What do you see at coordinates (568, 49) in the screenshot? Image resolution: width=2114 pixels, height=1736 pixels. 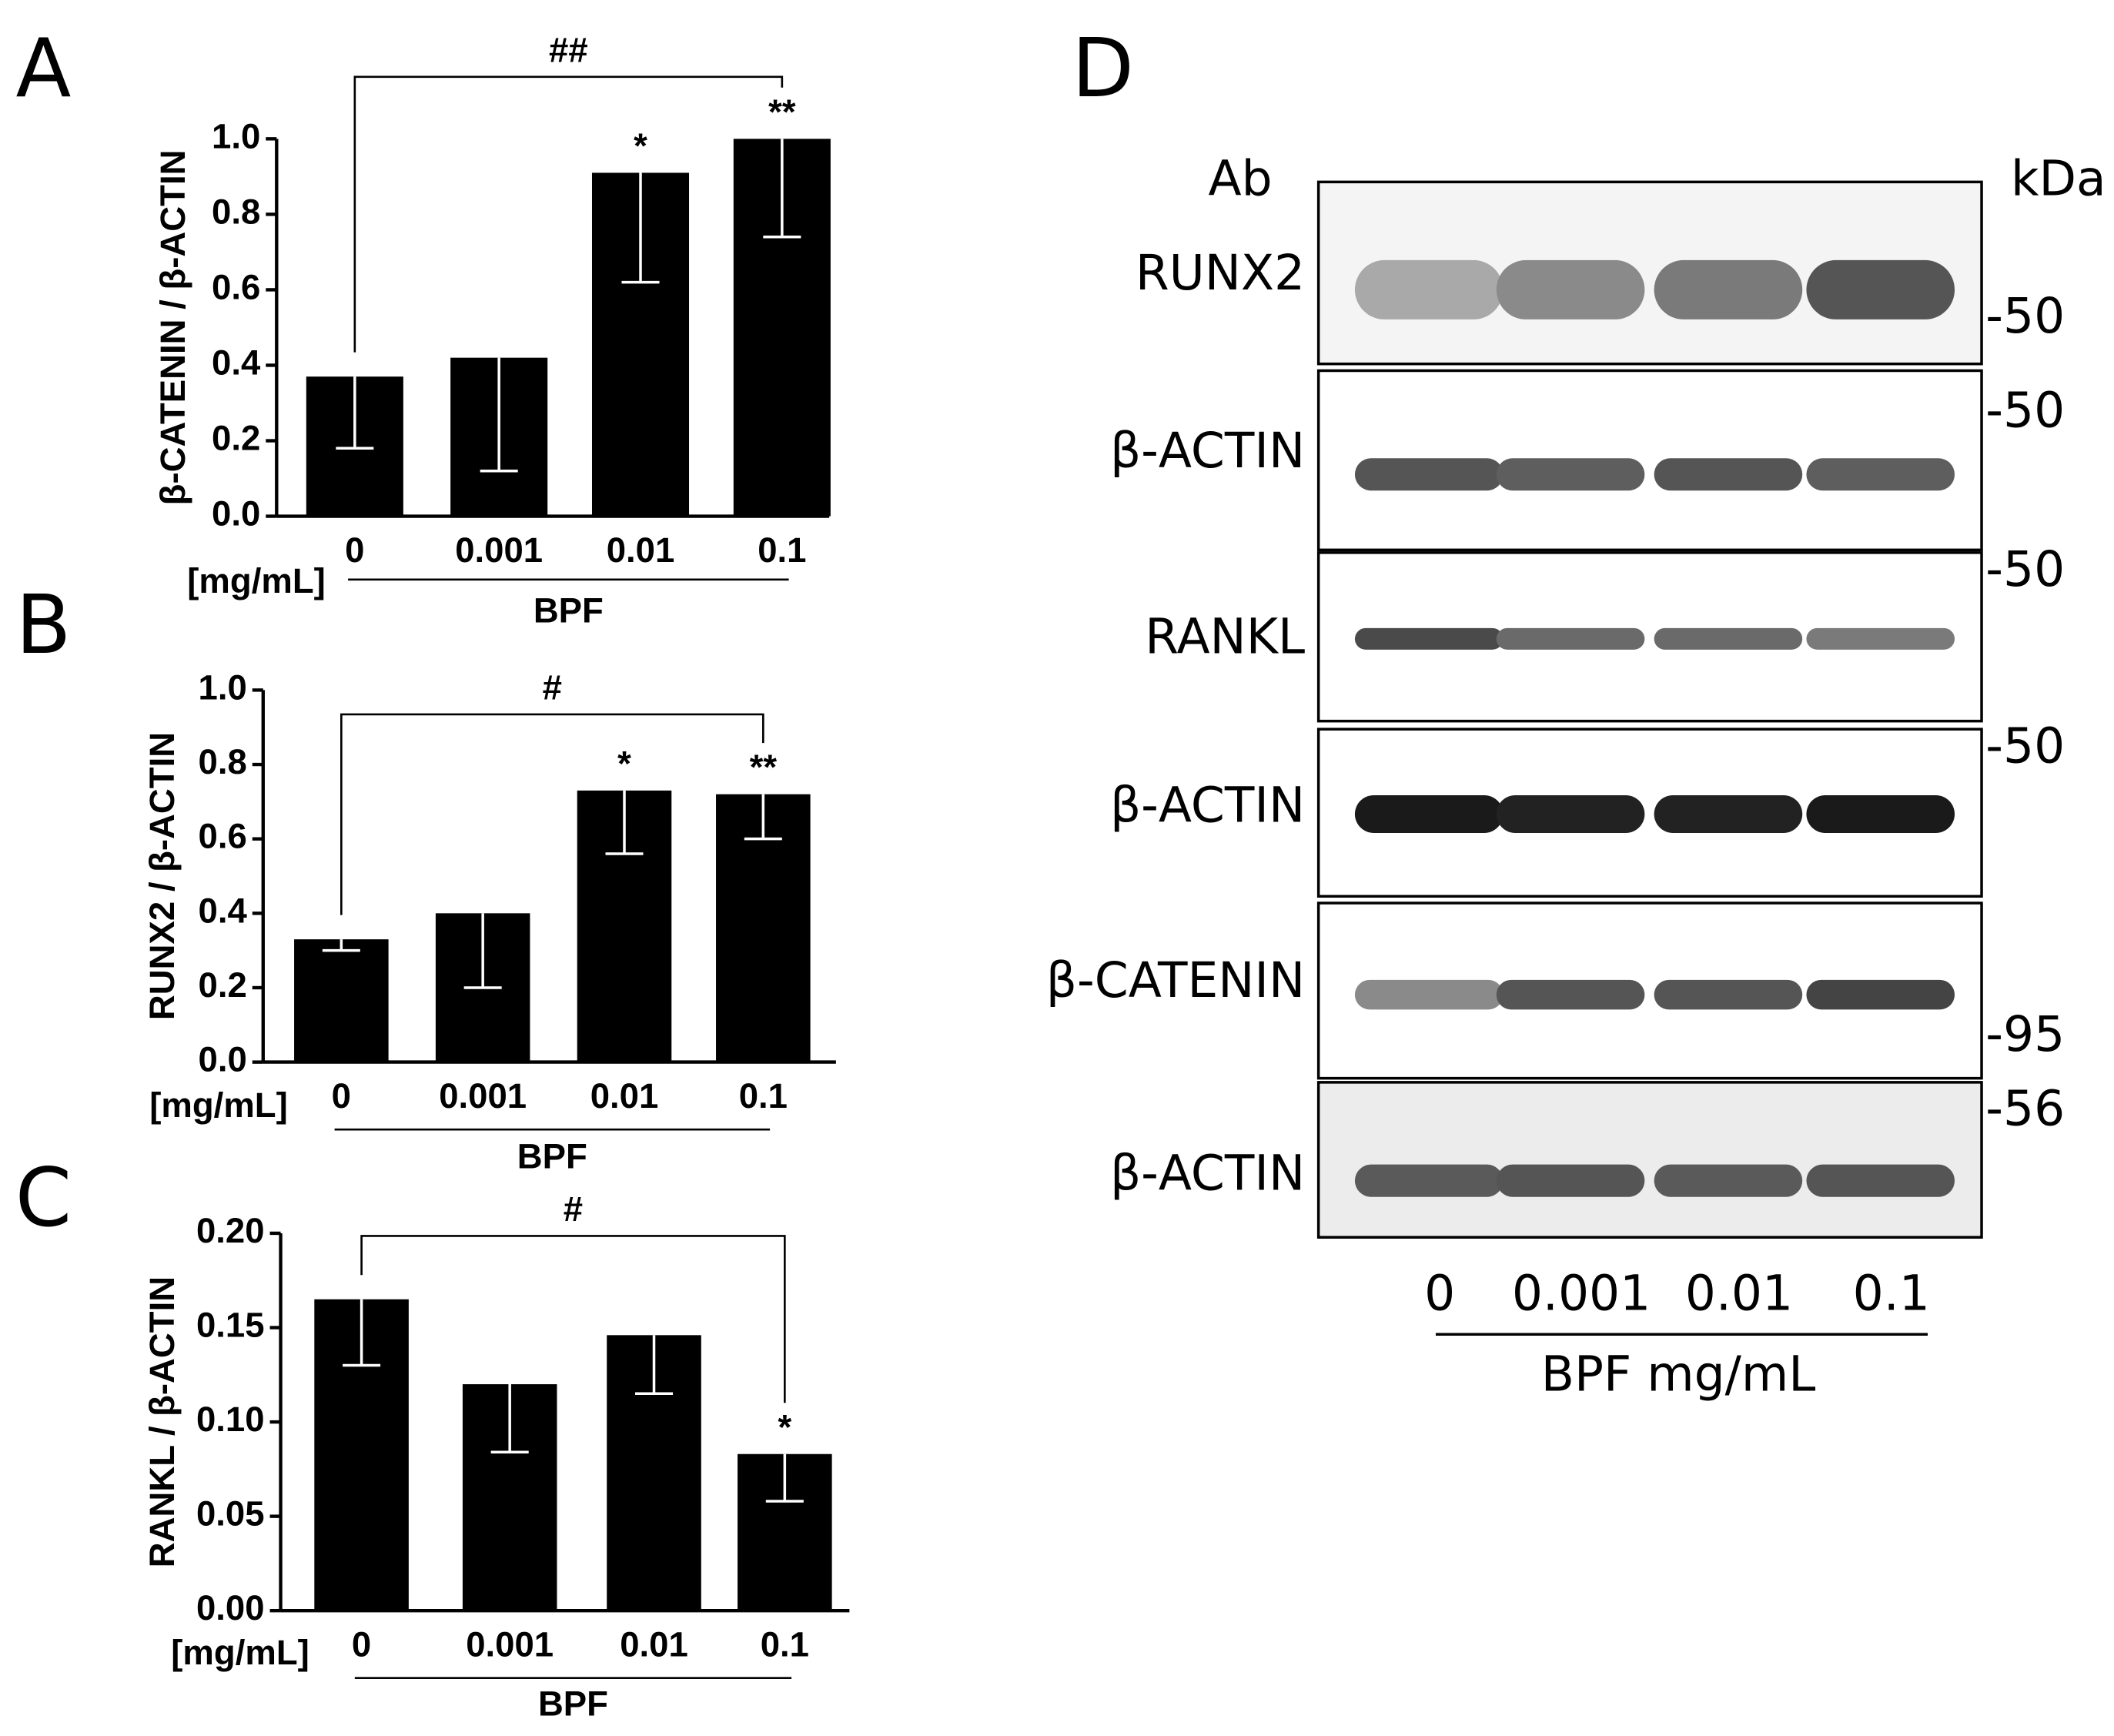 I see `bracket-label: ##` at bounding box center [568, 49].